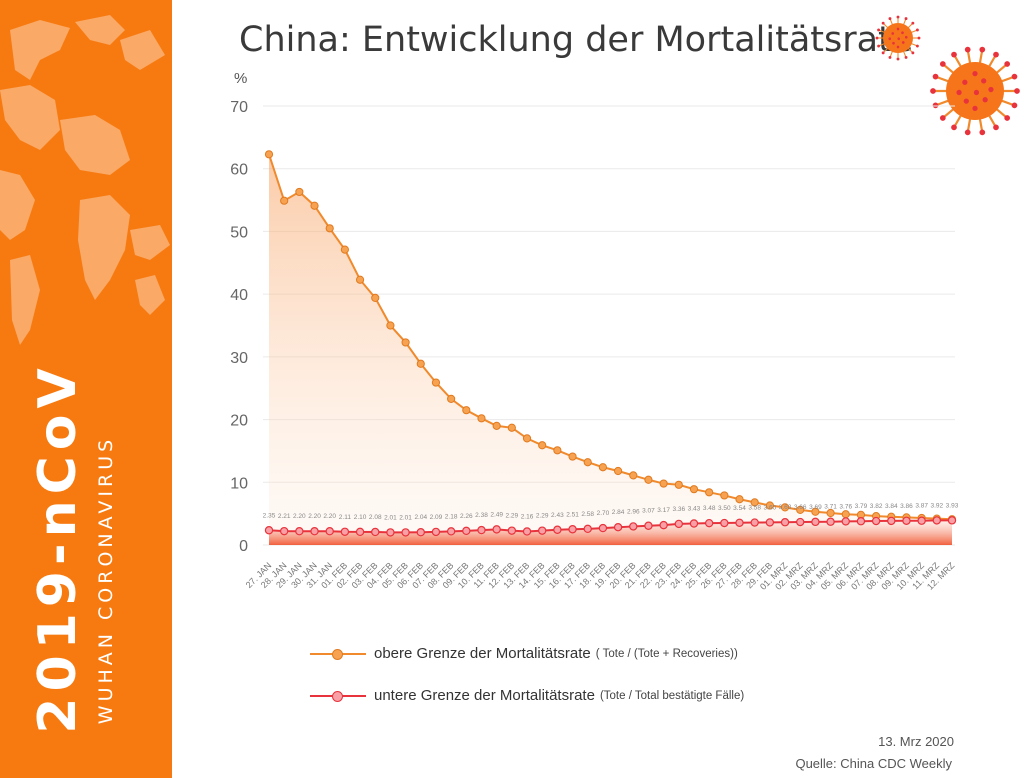 The image size is (1024, 778). Describe the element at coordinates (345, 517) in the screenshot. I see `data-label: 2.11` at that location.